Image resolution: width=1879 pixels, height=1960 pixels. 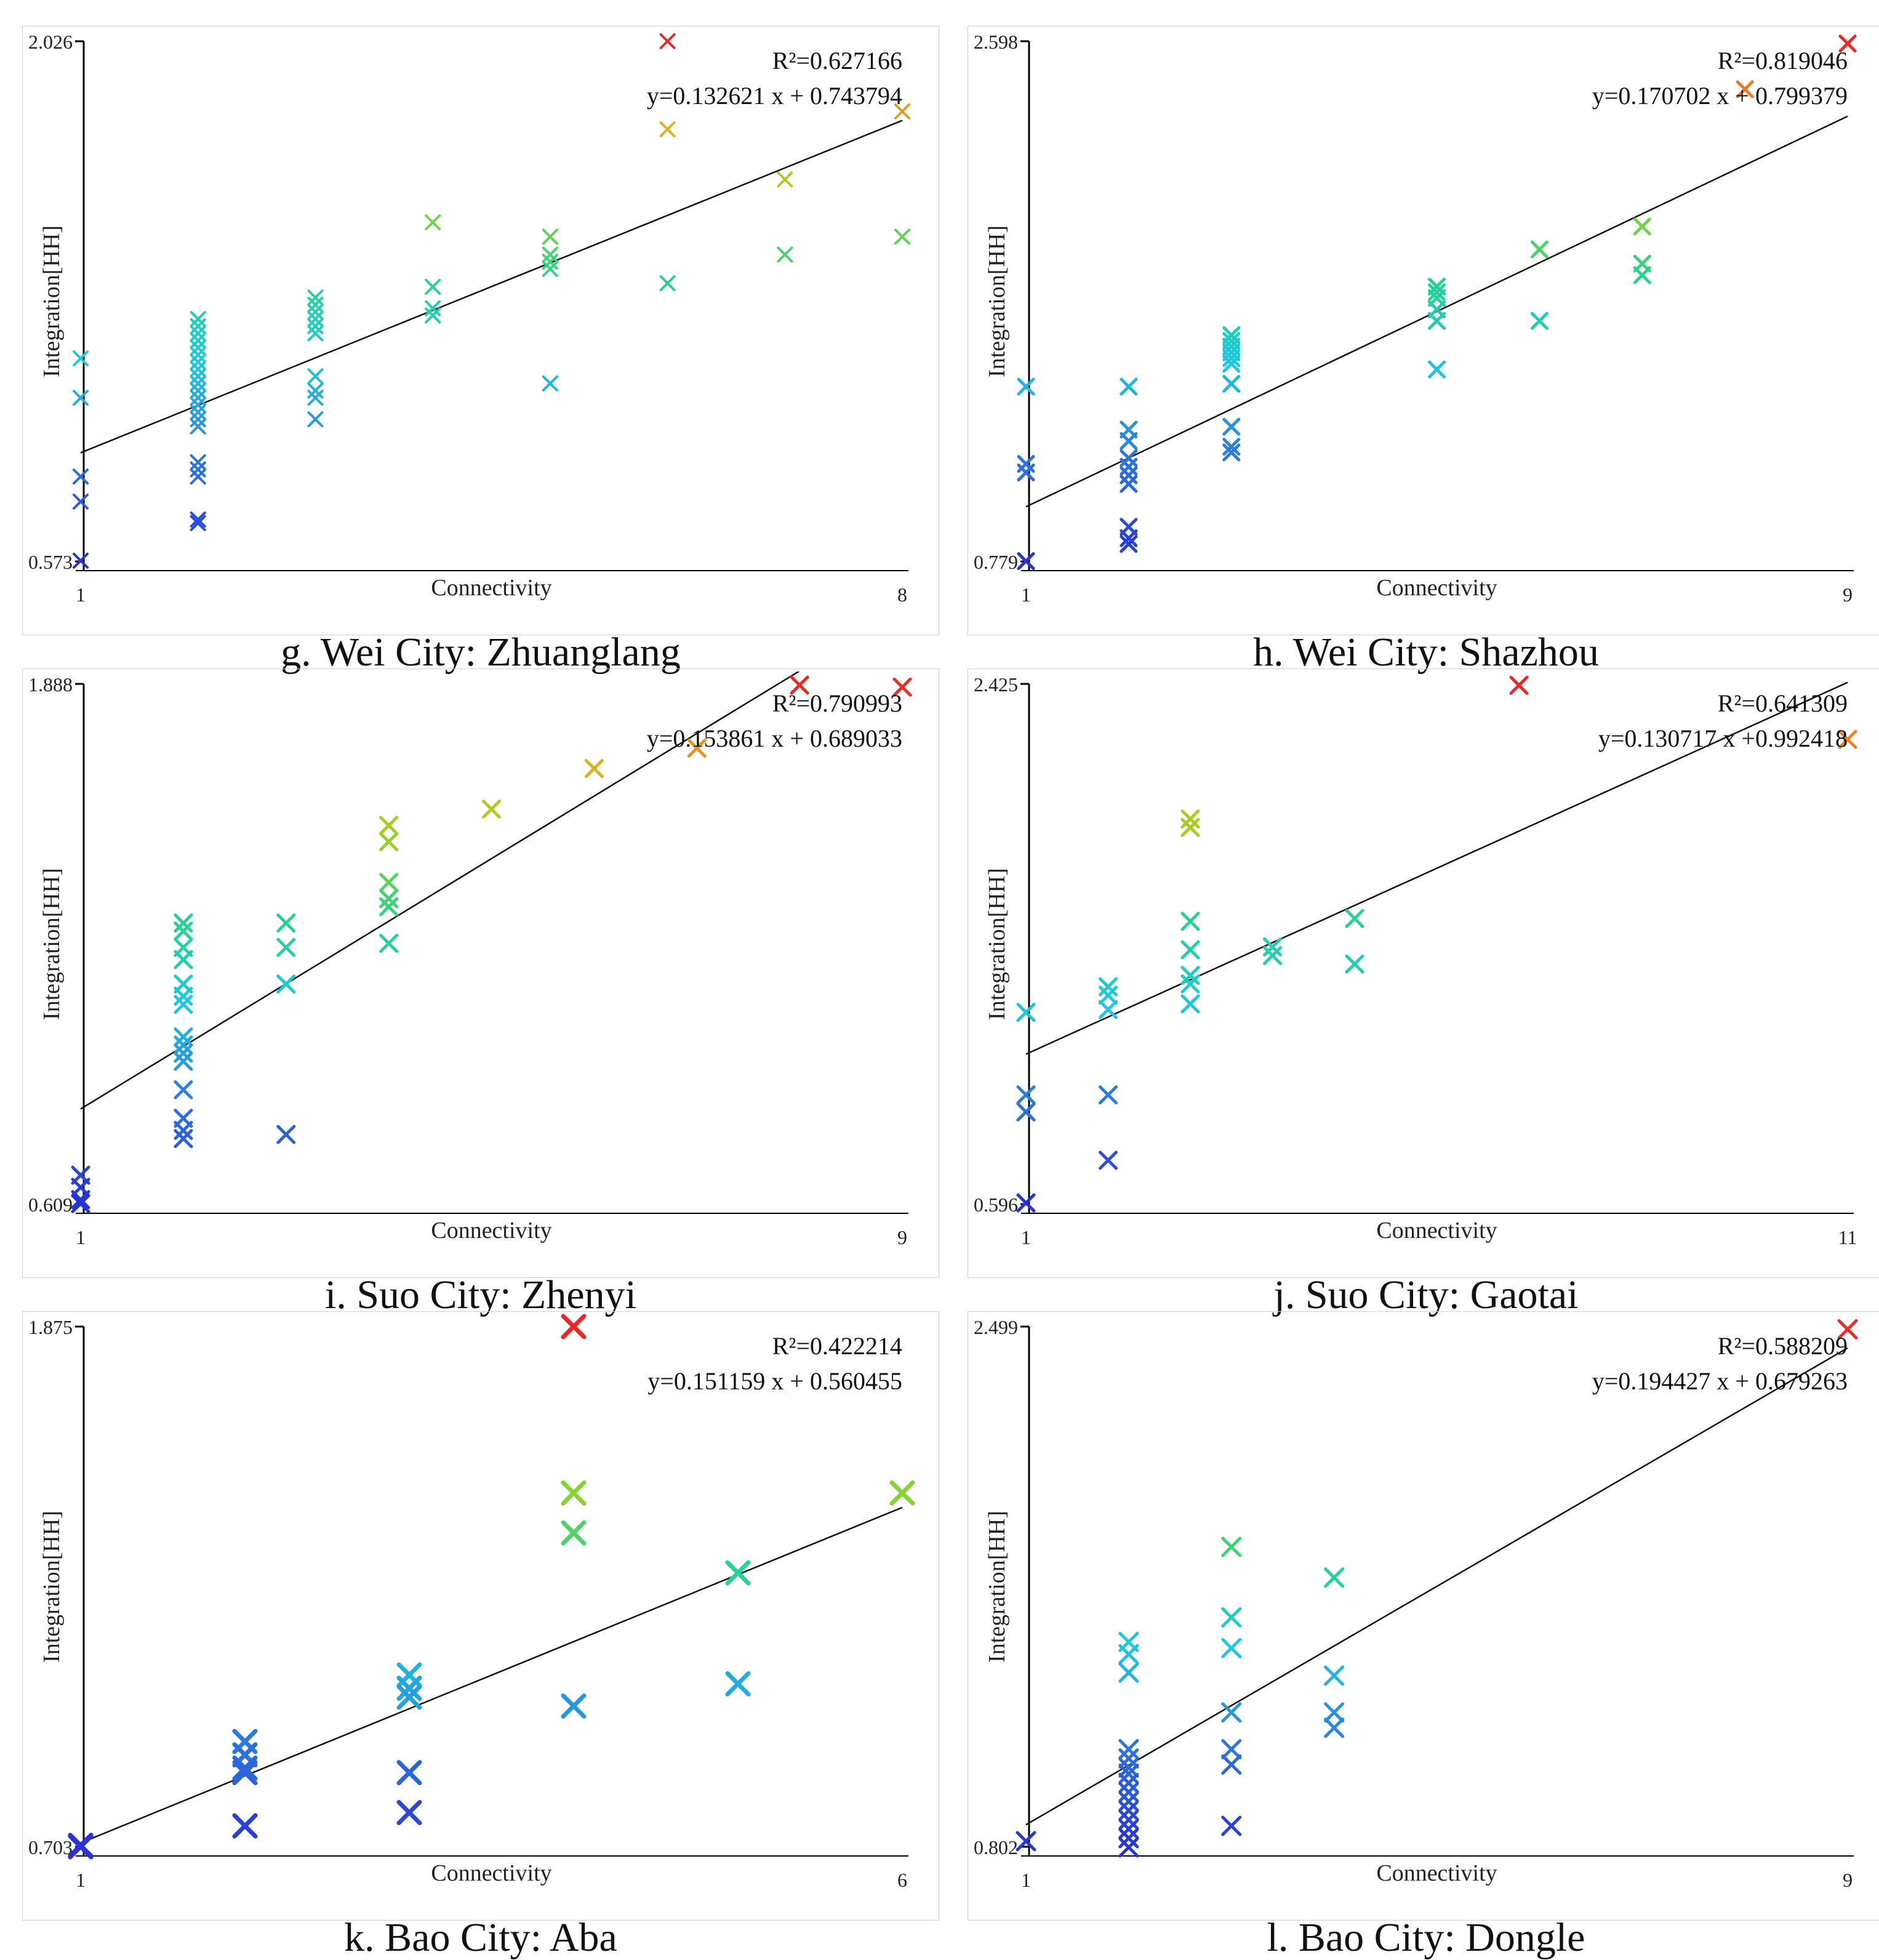 What do you see at coordinates (51, 562) in the screenshot?
I see `y-tick-label-min: 0.573` at bounding box center [51, 562].